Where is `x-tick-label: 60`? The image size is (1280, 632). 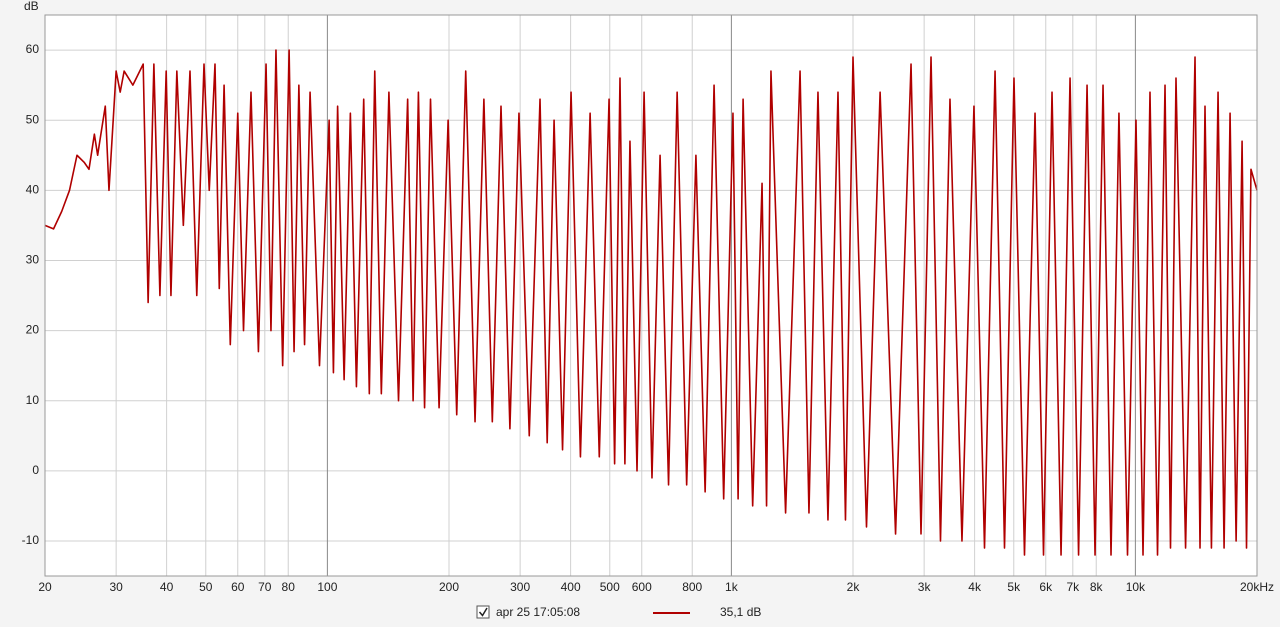
x-tick-label: 60 is located at coordinates (238, 587).